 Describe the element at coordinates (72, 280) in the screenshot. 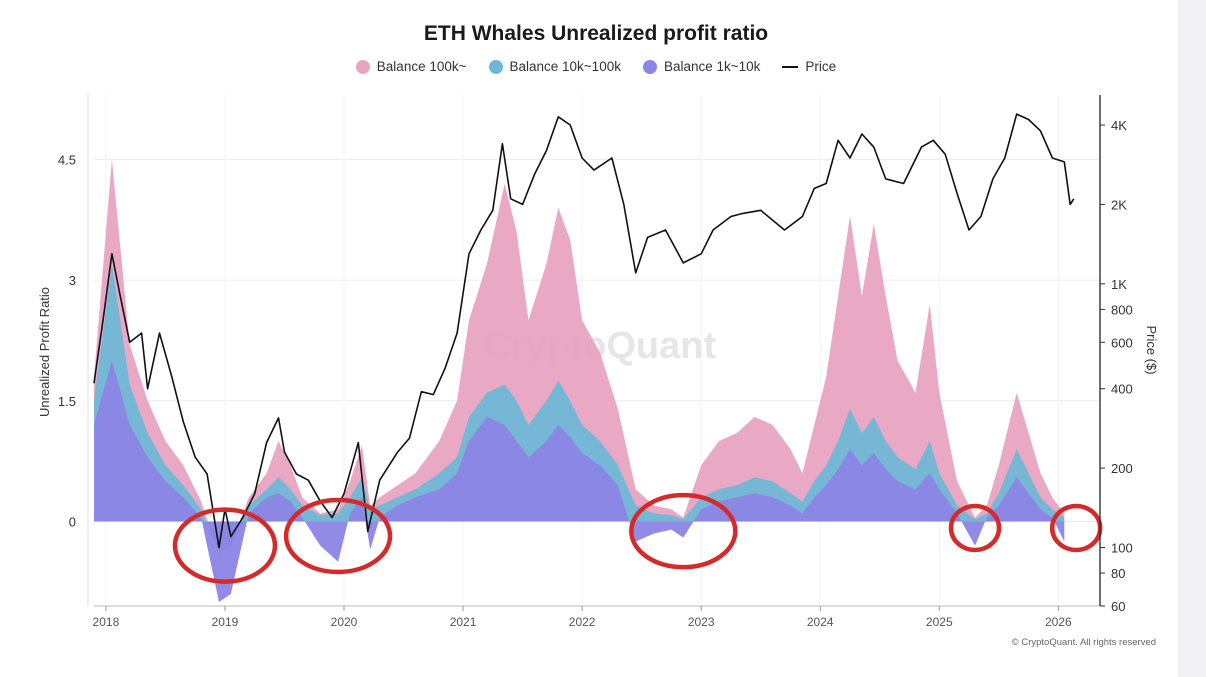

I see `y-tick-label-3: 3` at that location.